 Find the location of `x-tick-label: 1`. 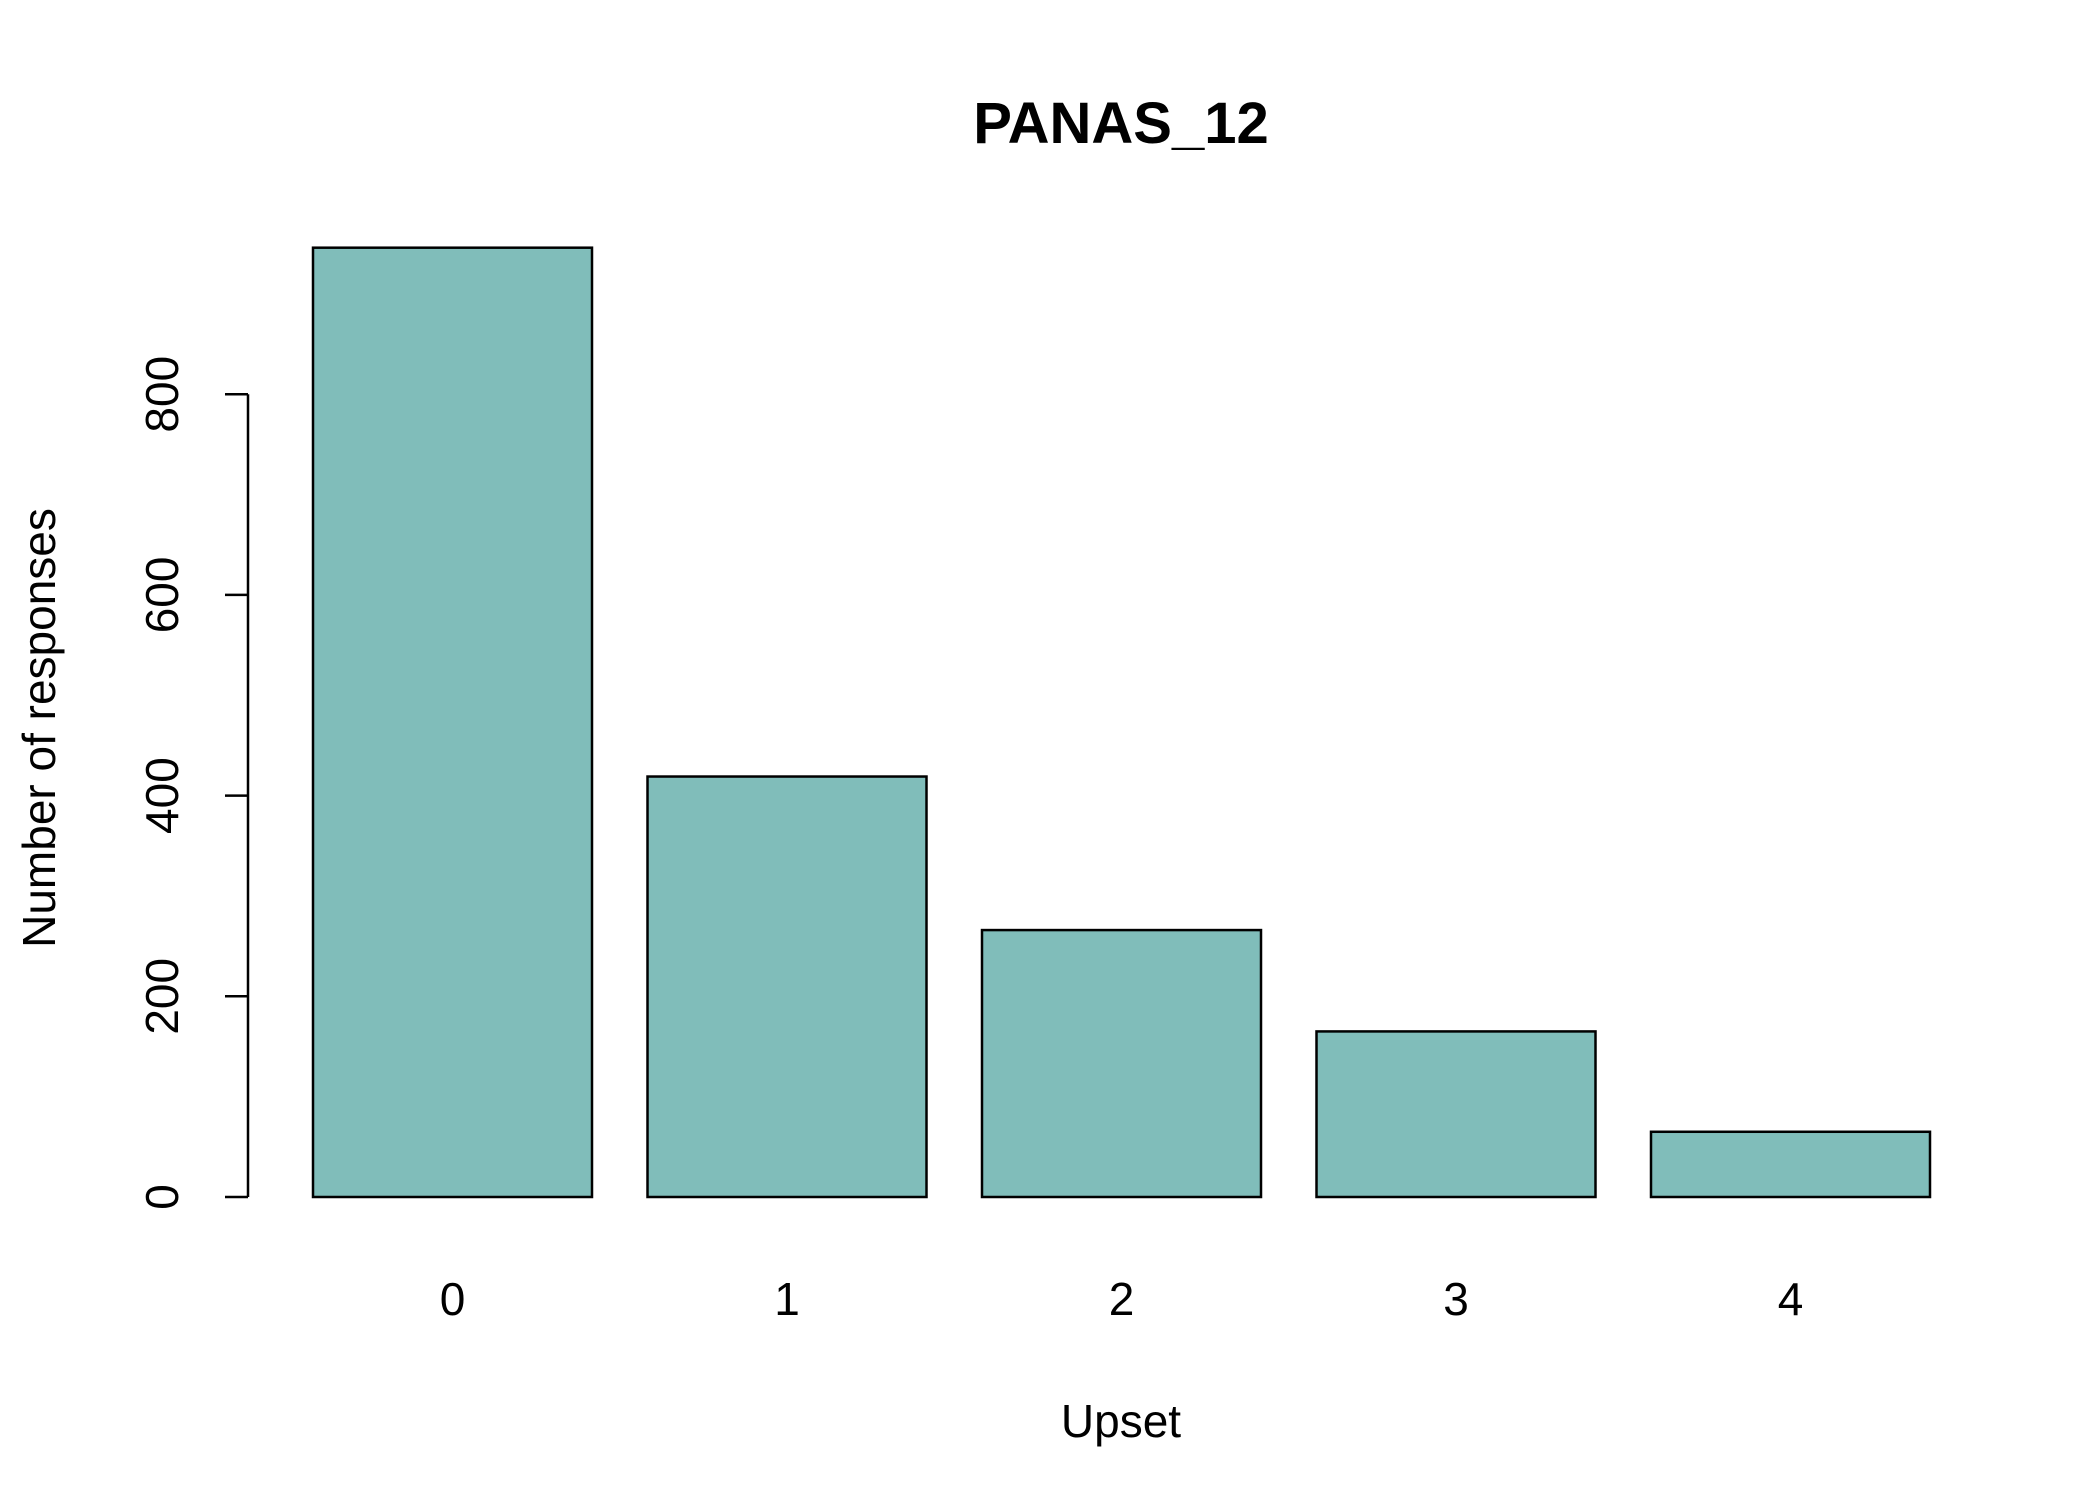

x-tick-label: 1 is located at coordinates (787, 1299).